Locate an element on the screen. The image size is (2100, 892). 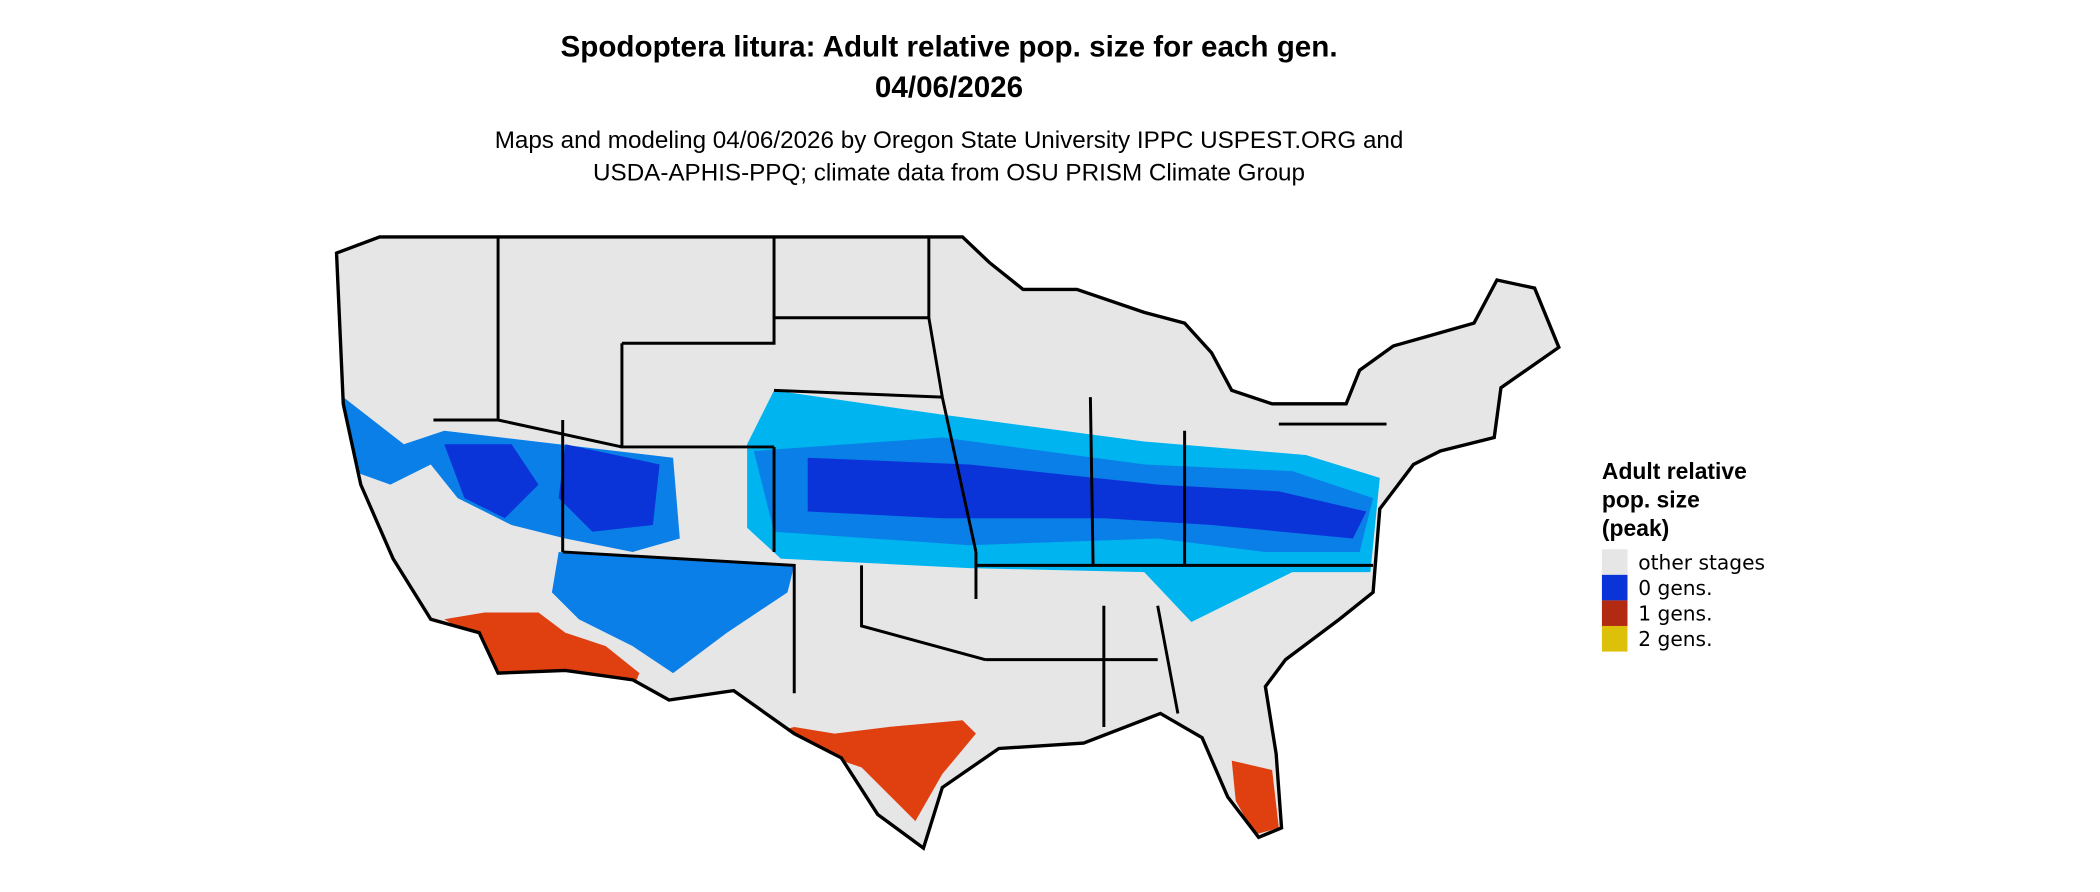
region-dark-blue is located at coordinates (1087, 498).